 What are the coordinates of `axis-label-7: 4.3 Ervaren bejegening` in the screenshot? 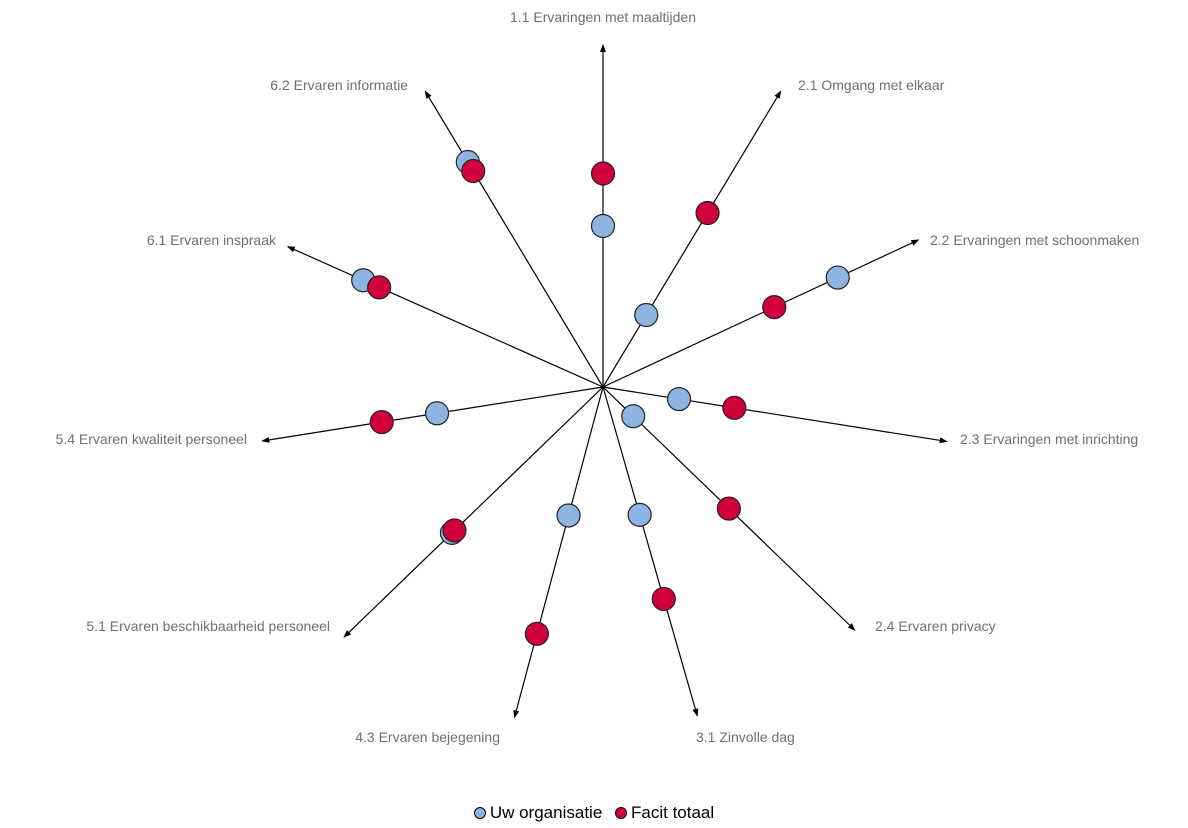 It's located at (427, 737).